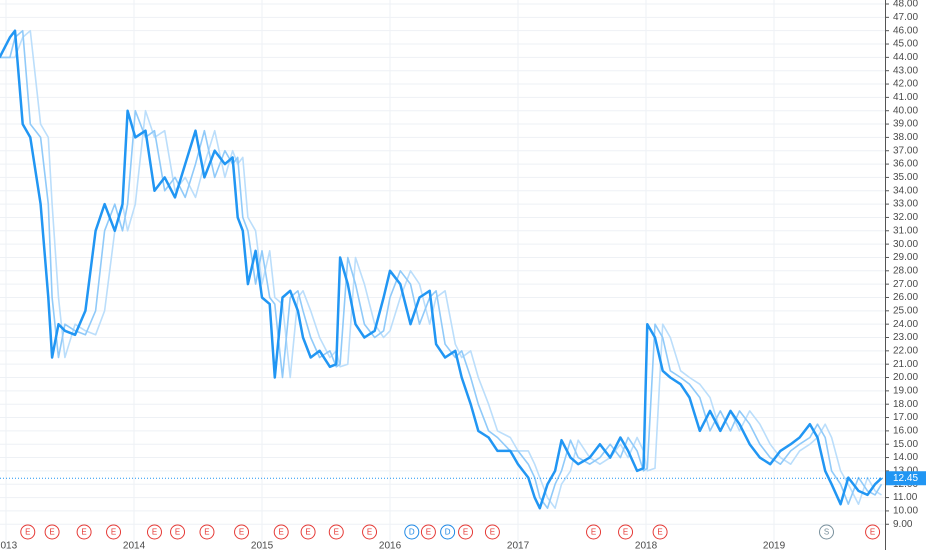 The width and height of the screenshot is (932, 550). What do you see at coordinates (905, 390) in the screenshot?
I see `y-tick-label: 19.00` at bounding box center [905, 390].